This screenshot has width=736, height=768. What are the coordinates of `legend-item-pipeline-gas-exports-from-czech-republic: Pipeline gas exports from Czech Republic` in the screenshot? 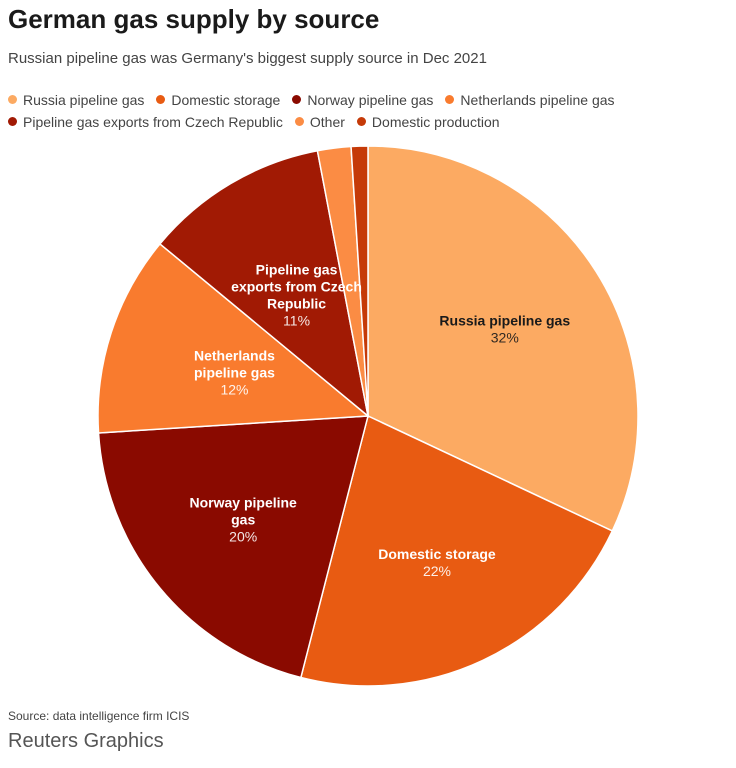 It's located at (145, 122).